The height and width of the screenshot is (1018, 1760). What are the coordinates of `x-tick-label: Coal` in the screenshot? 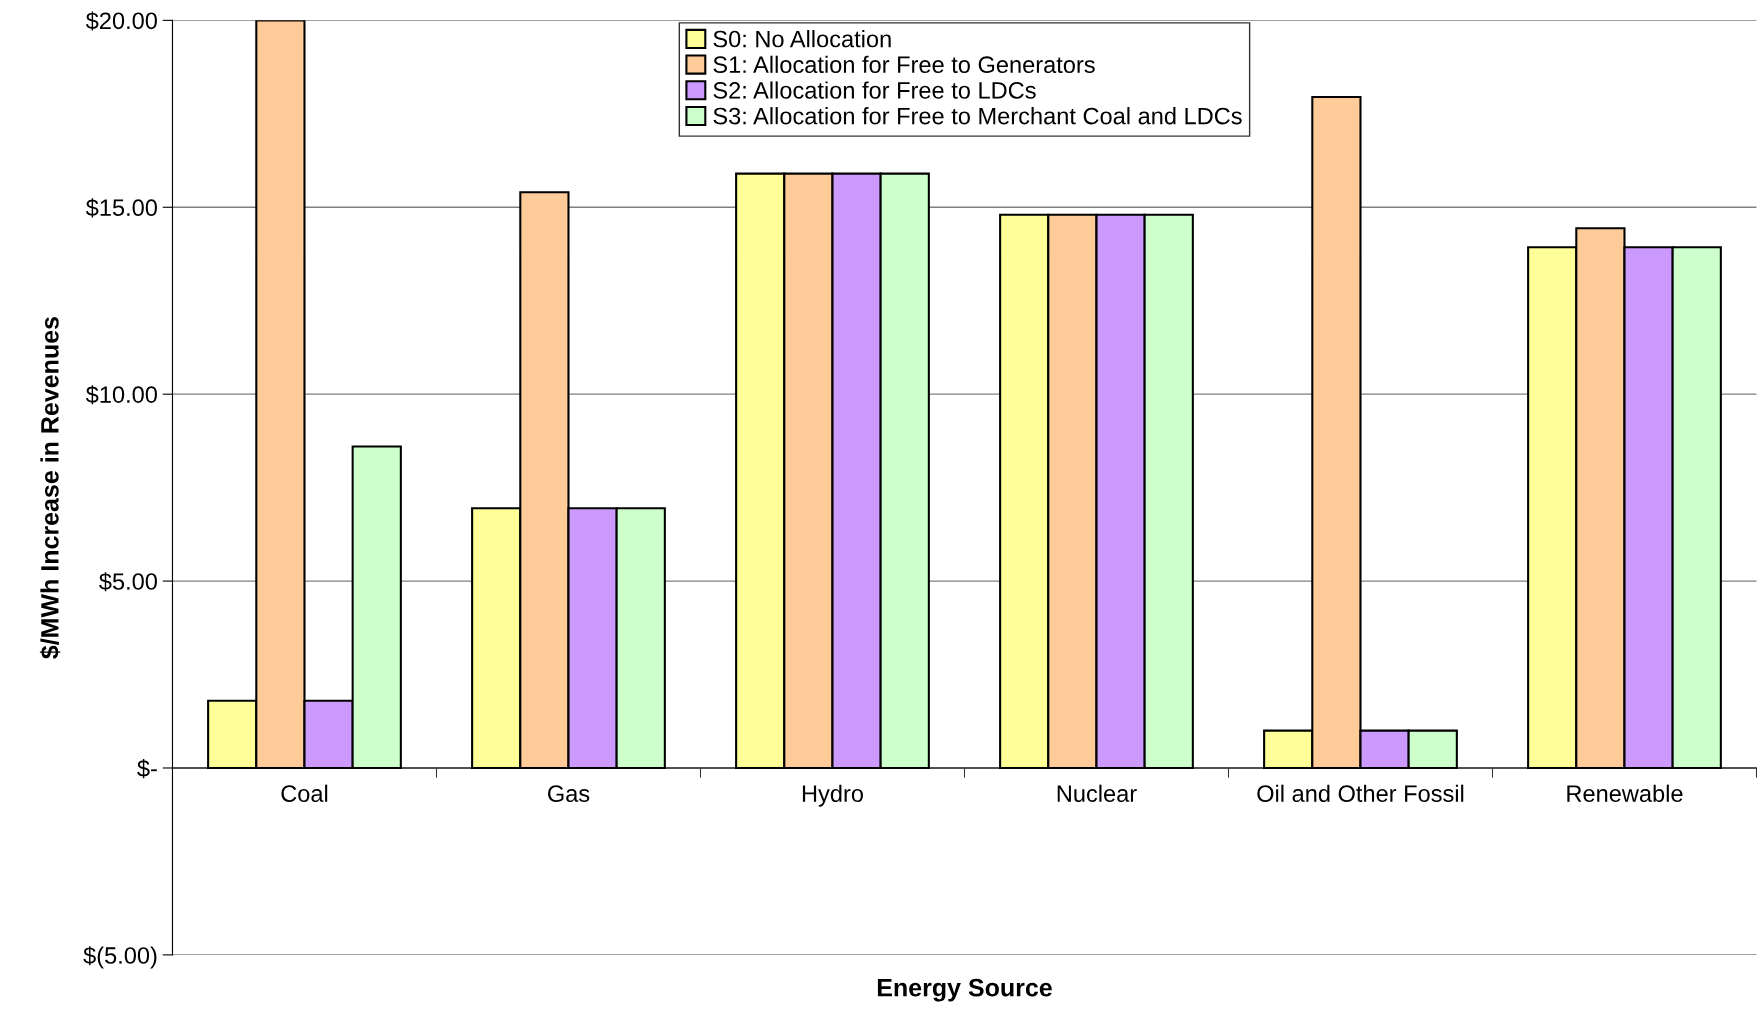 It's located at (304, 793).